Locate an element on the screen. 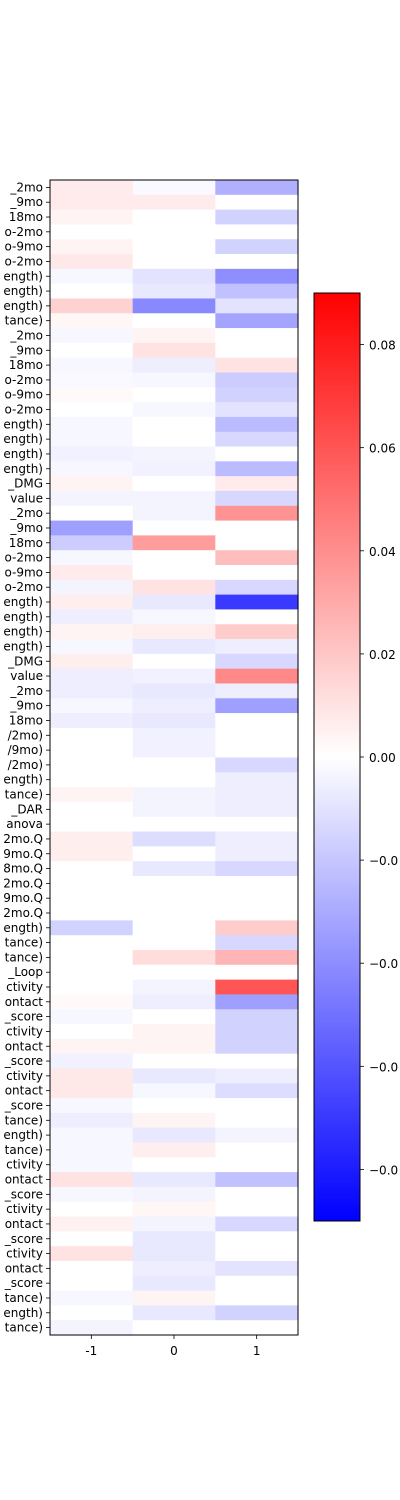 Image resolution: width=400 pixels, height=1500 pixels. colorbar-tick-label: 0.00 is located at coordinates (382, 758).